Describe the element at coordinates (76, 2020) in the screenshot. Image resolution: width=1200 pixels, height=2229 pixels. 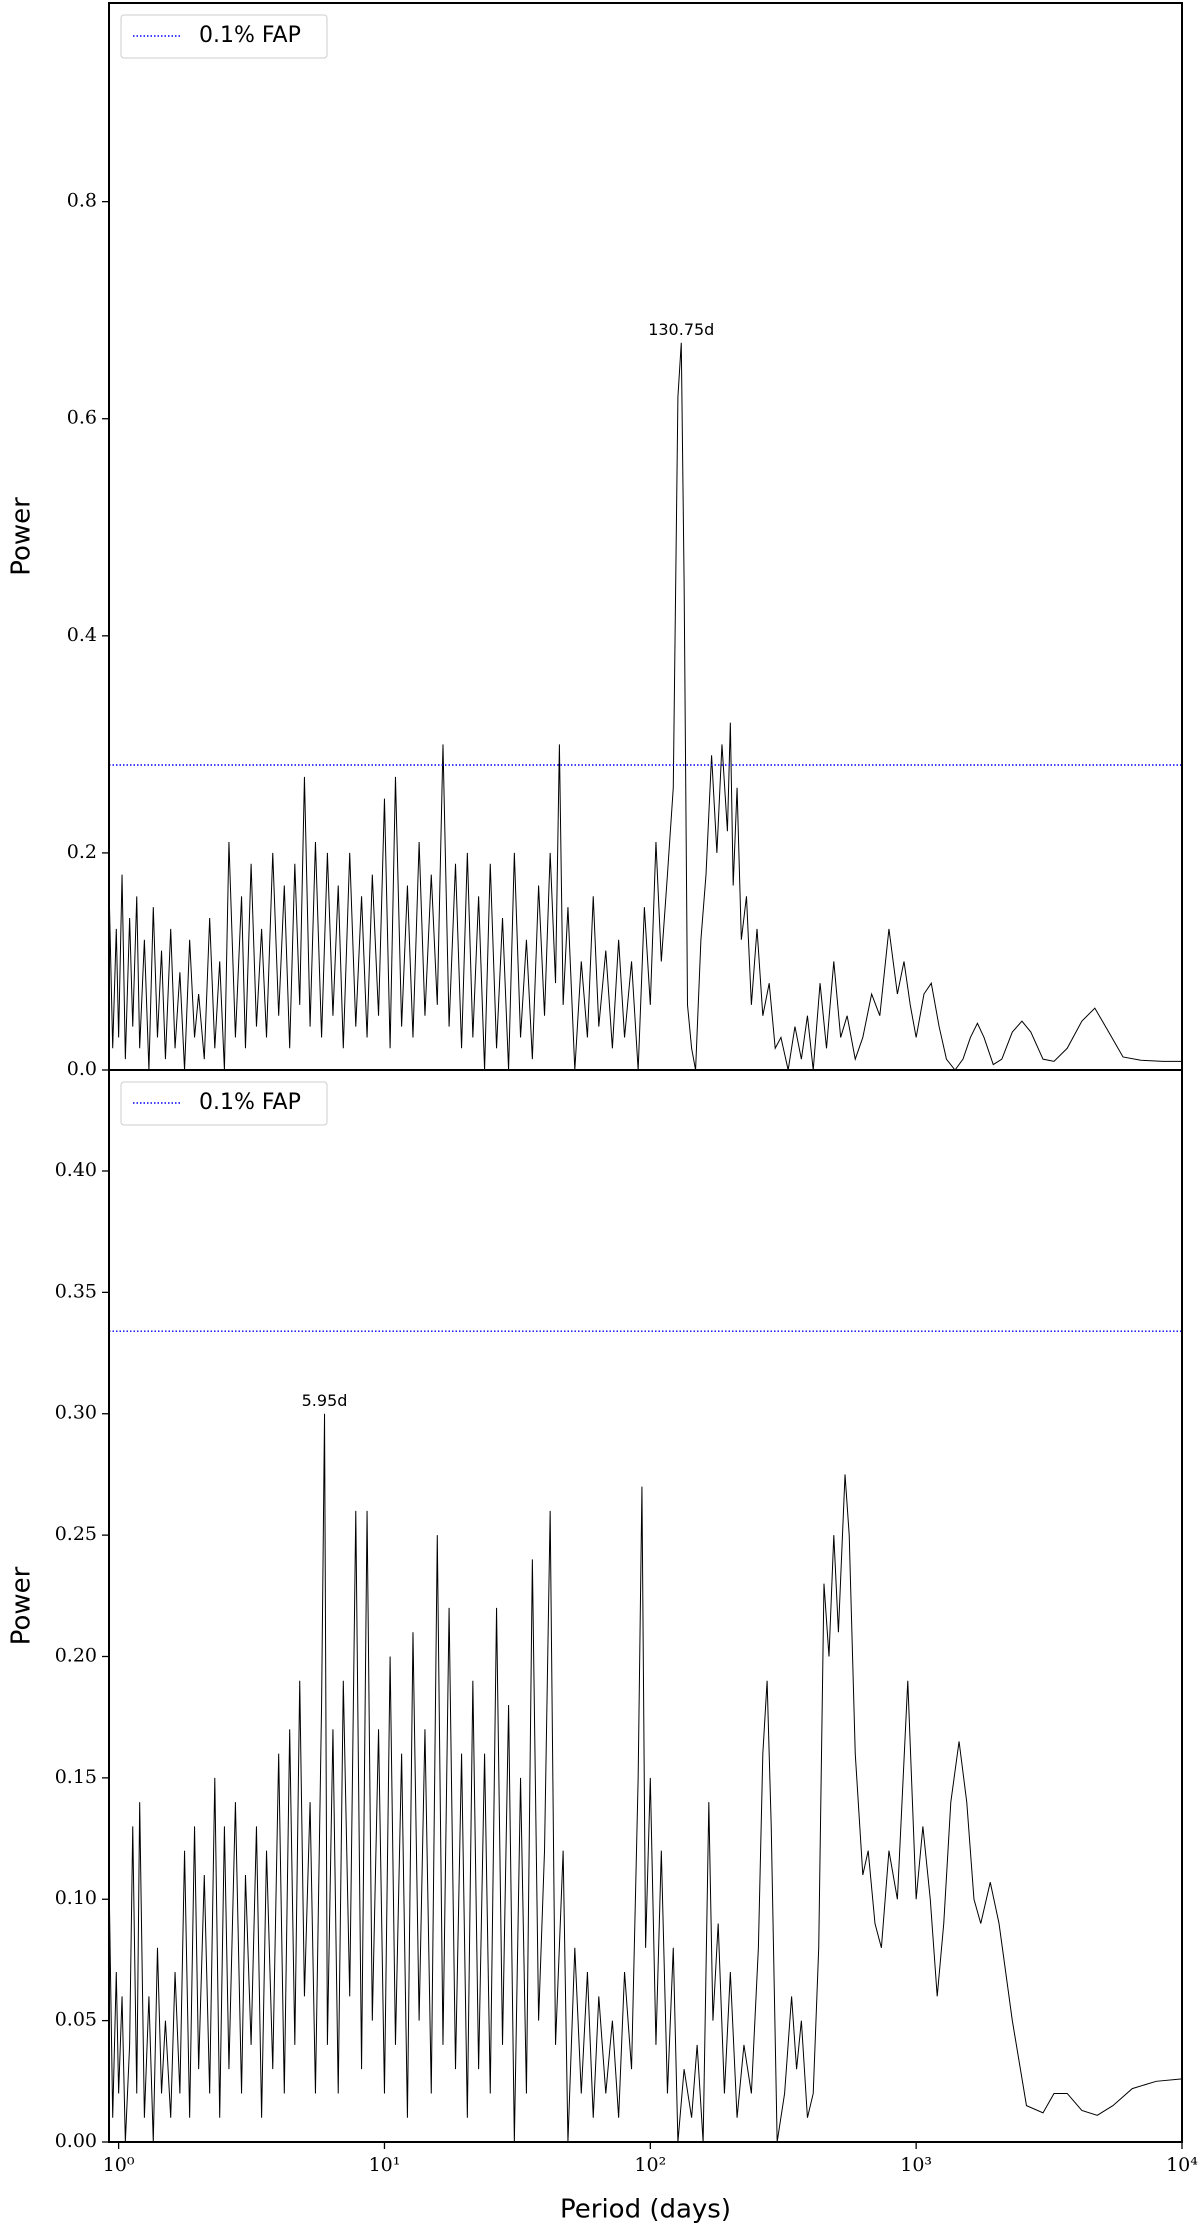
I see `y-tick-label: 0.05` at that location.